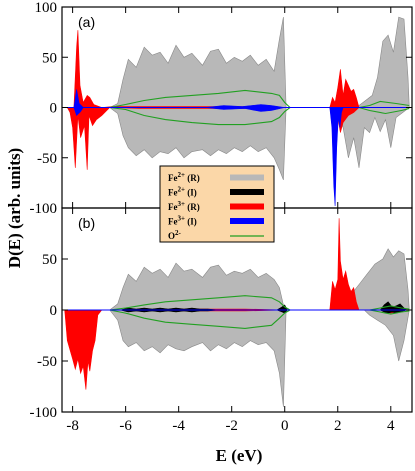 The width and height of the screenshot is (415, 471). What do you see at coordinates (182, 192) in the screenshot?
I see `legend-label: Fe2+ (I)` at bounding box center [182, 192].